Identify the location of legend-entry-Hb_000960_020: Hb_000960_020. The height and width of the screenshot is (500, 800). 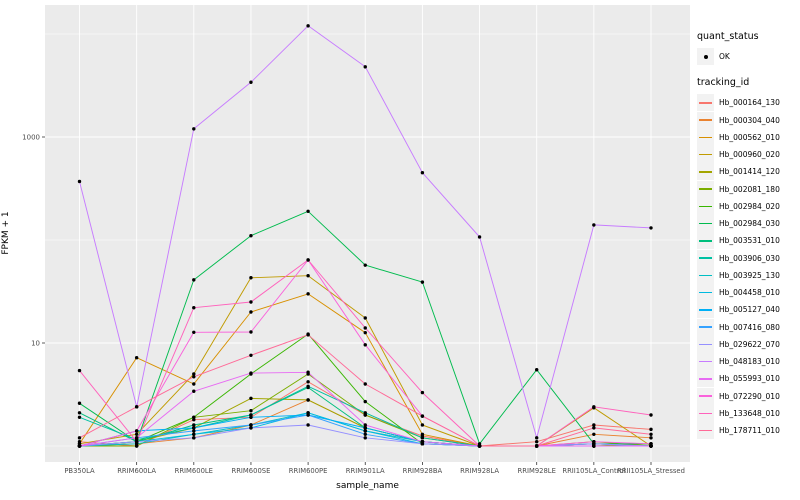
(747, 155).